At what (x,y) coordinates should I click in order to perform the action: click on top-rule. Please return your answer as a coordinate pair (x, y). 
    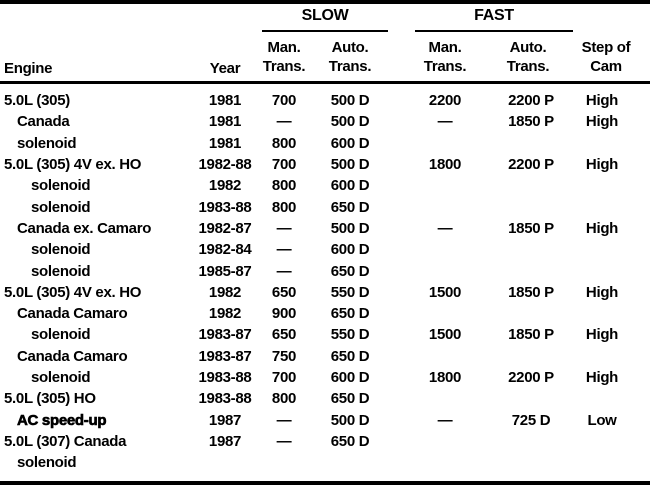
    Looking at the image, I should click on (325, 2).